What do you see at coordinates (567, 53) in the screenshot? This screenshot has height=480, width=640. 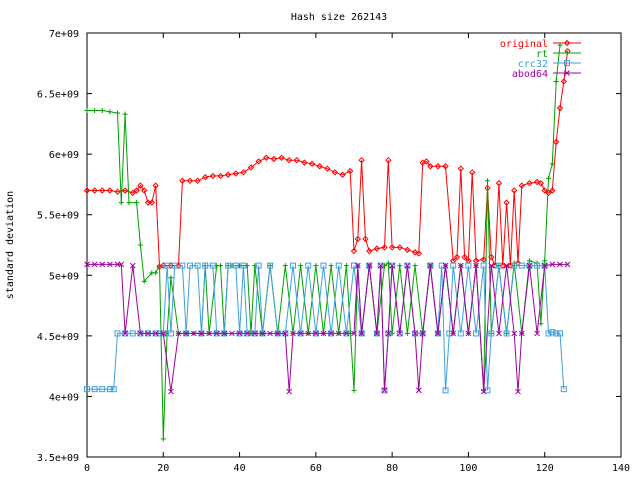 I see `legend-marker-rt` at bounding box center [567, 53].